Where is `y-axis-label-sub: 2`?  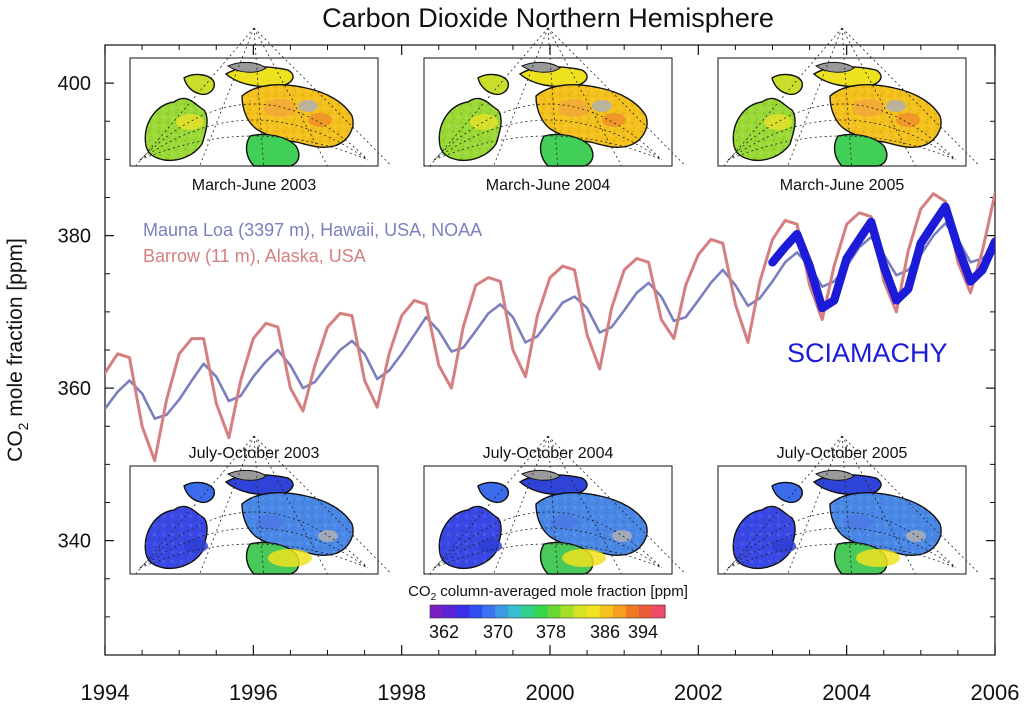
y-axis-label-sub: 2 is located at coordinates (23, 426).